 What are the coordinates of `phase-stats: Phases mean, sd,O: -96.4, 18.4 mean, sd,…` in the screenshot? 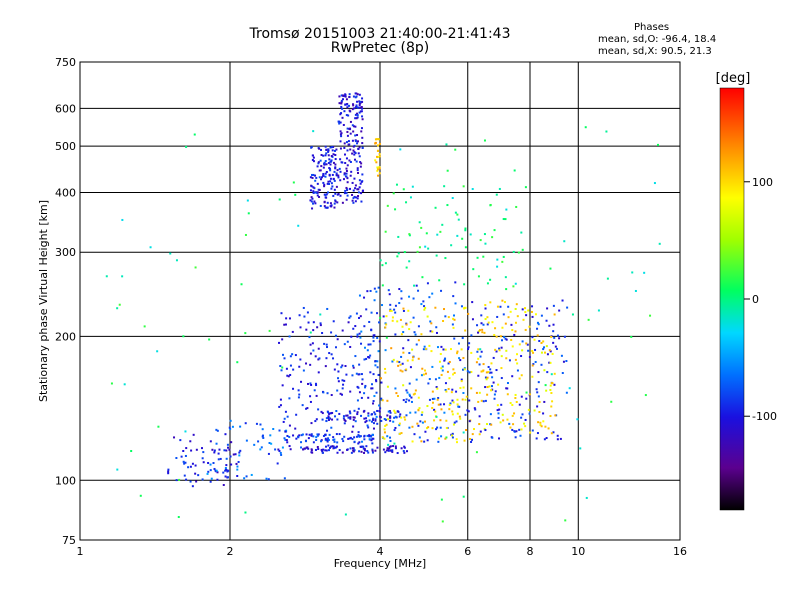 It's located at (688, 40).